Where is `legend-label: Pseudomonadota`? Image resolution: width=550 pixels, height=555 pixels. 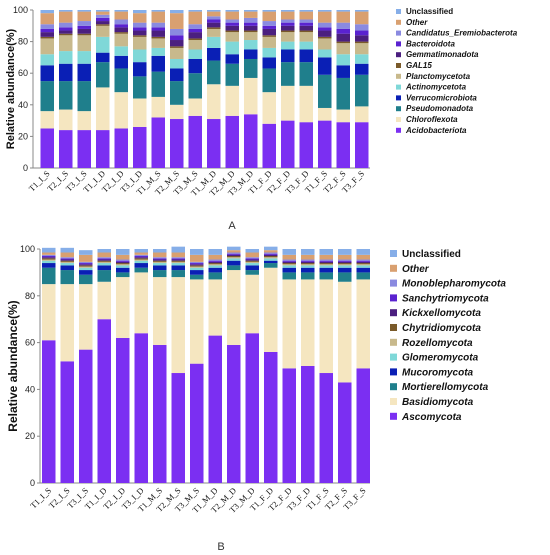 legend-label: Pseudomonadota is located at coordinates (440, 108).